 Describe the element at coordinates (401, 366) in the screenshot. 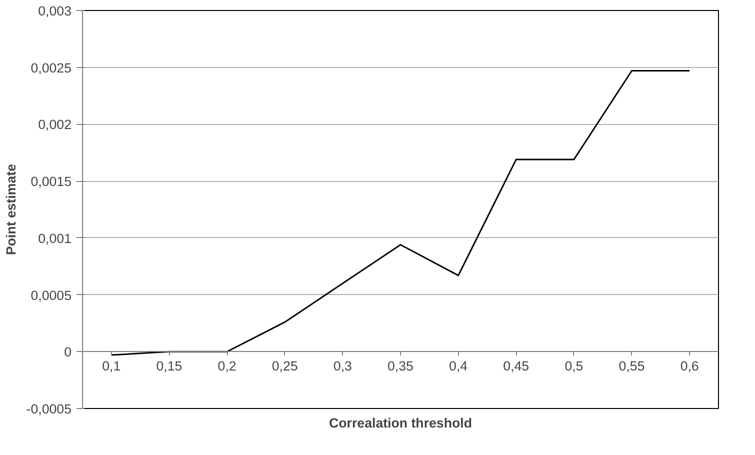

I see `x-tick-label: 0,35` at that location.